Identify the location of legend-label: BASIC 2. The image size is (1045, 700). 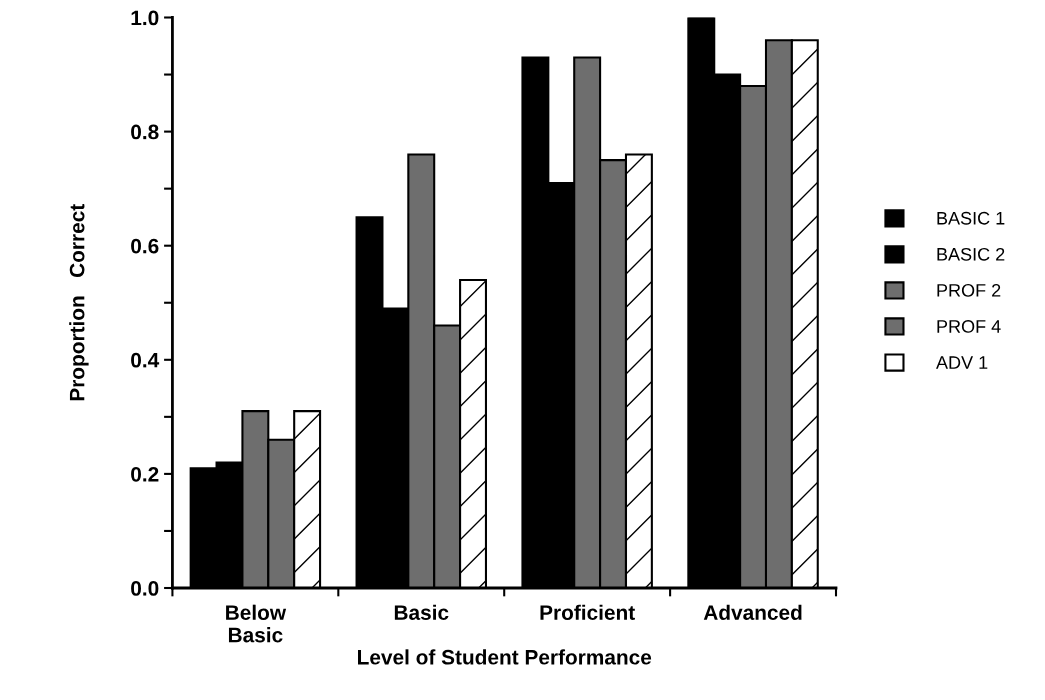
(971, 254).